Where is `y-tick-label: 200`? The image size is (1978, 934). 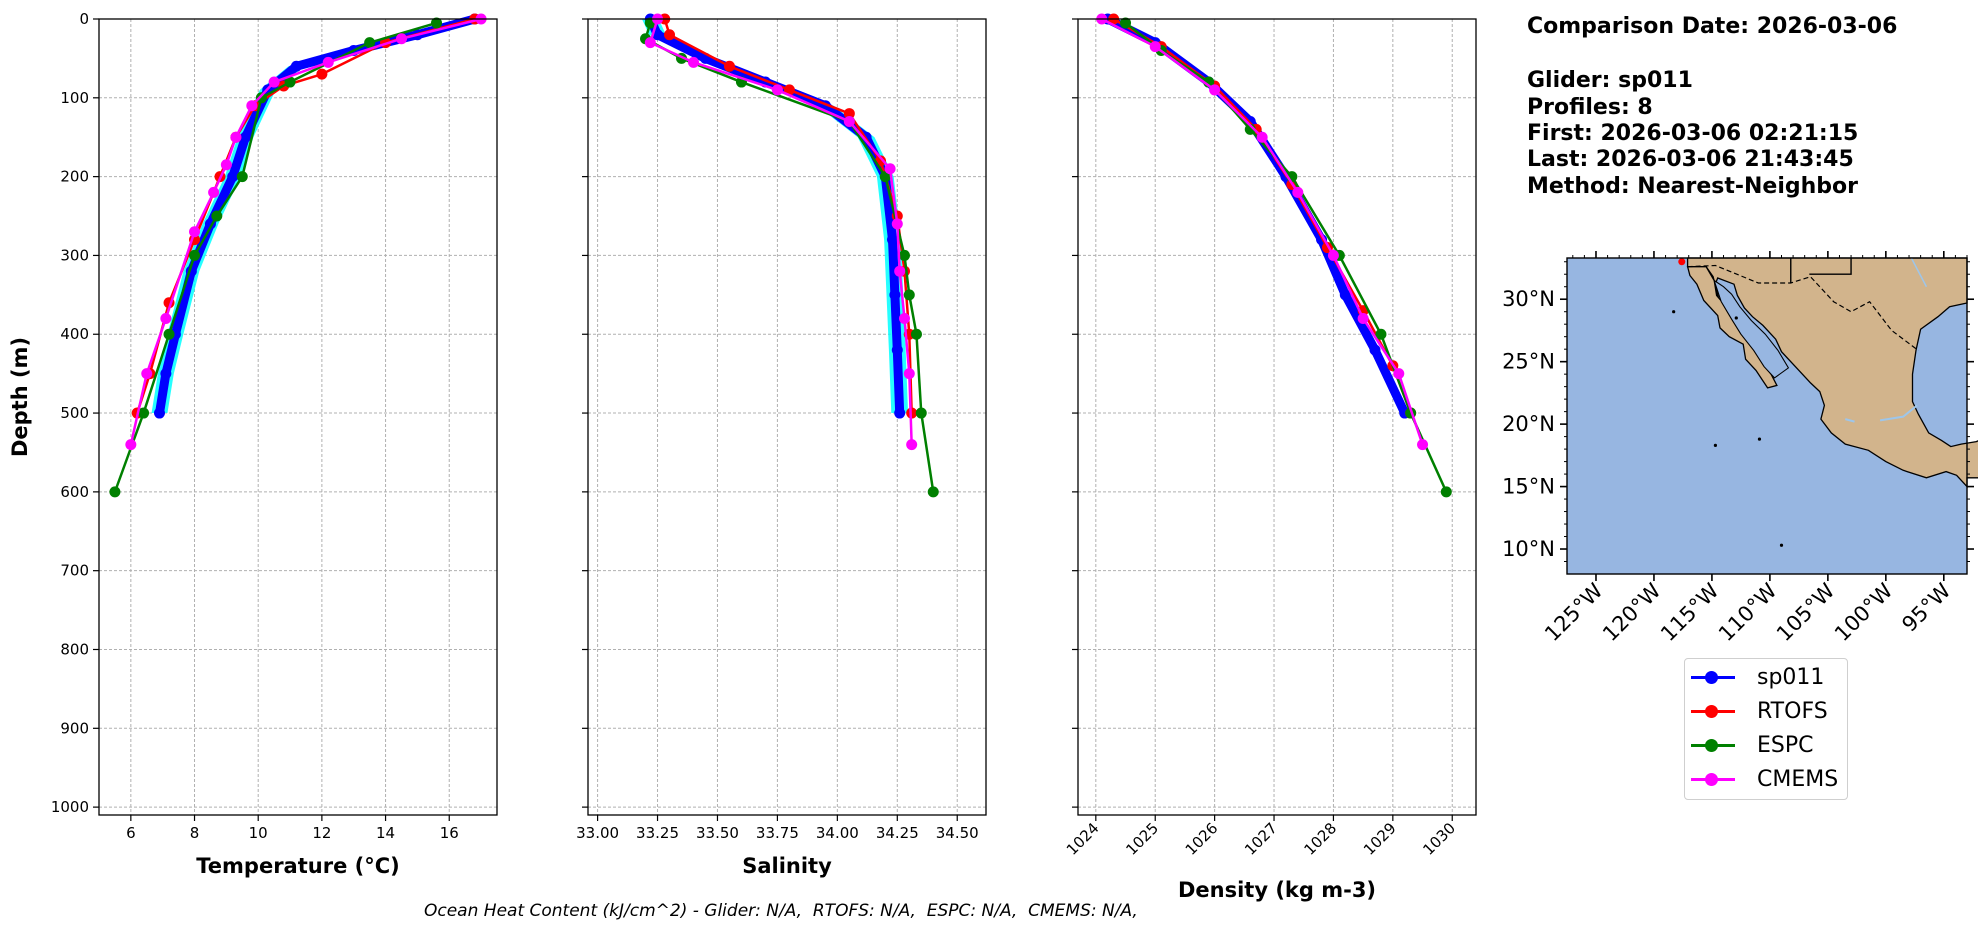
y-tick-label: 200 is located at coordinates (74, 177).